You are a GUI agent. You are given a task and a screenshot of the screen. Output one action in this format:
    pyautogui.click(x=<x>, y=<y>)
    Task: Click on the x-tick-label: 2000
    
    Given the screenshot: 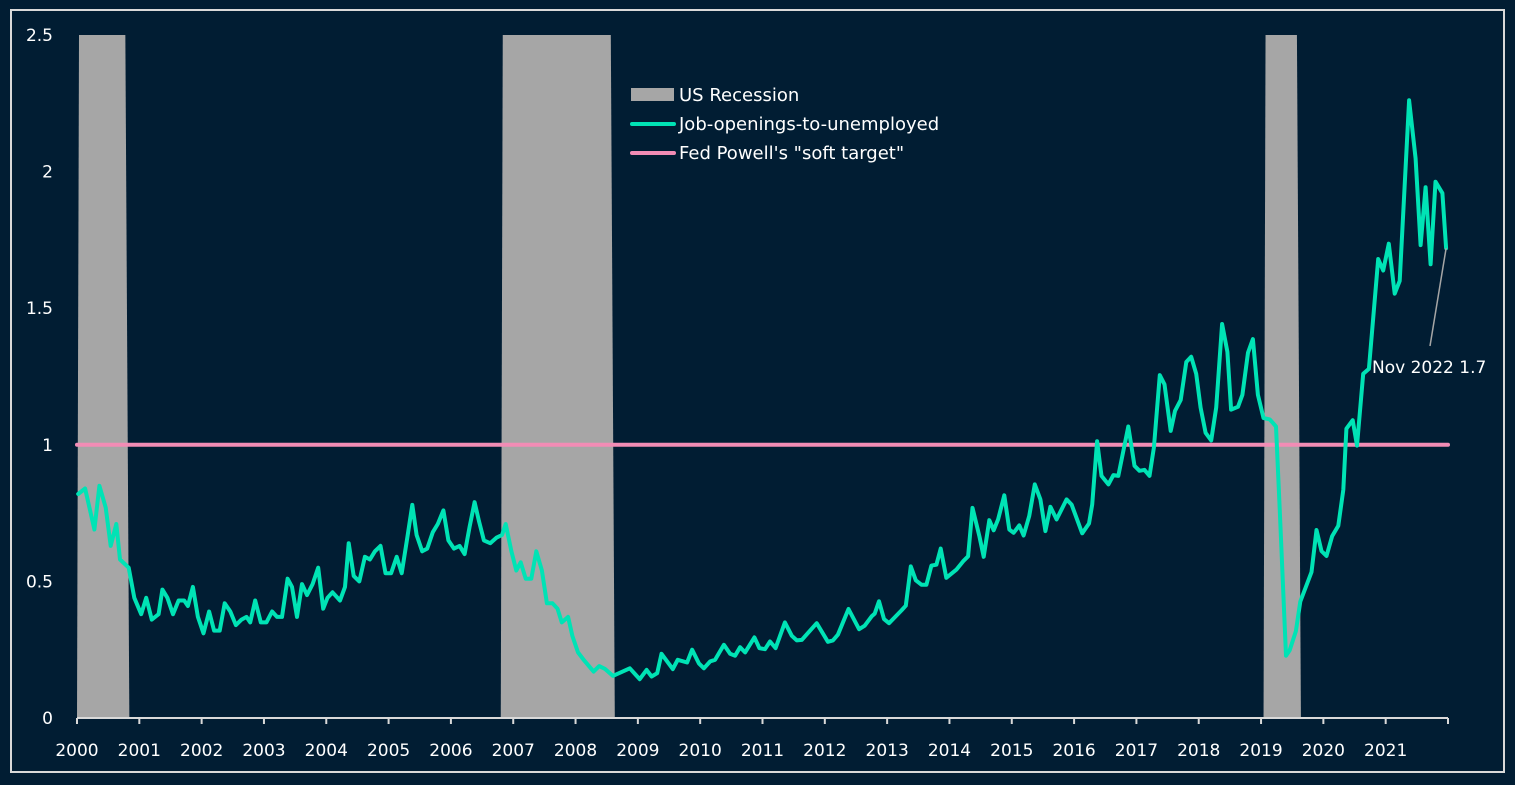 What is the action you would take?
    pyautogui.click(x=76, y=751)
    